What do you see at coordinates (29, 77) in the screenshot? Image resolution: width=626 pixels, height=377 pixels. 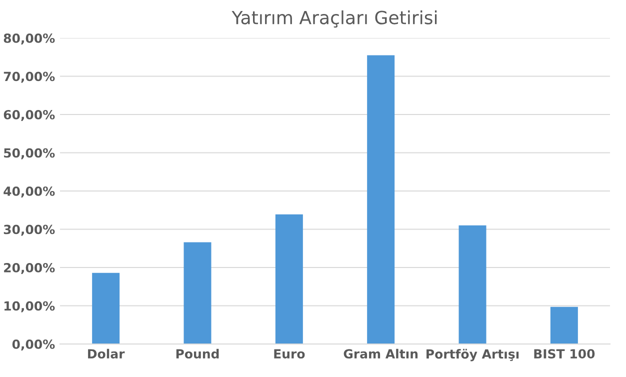 I see `y-tick-label: 70,00%` at bounding box center [29, 77].